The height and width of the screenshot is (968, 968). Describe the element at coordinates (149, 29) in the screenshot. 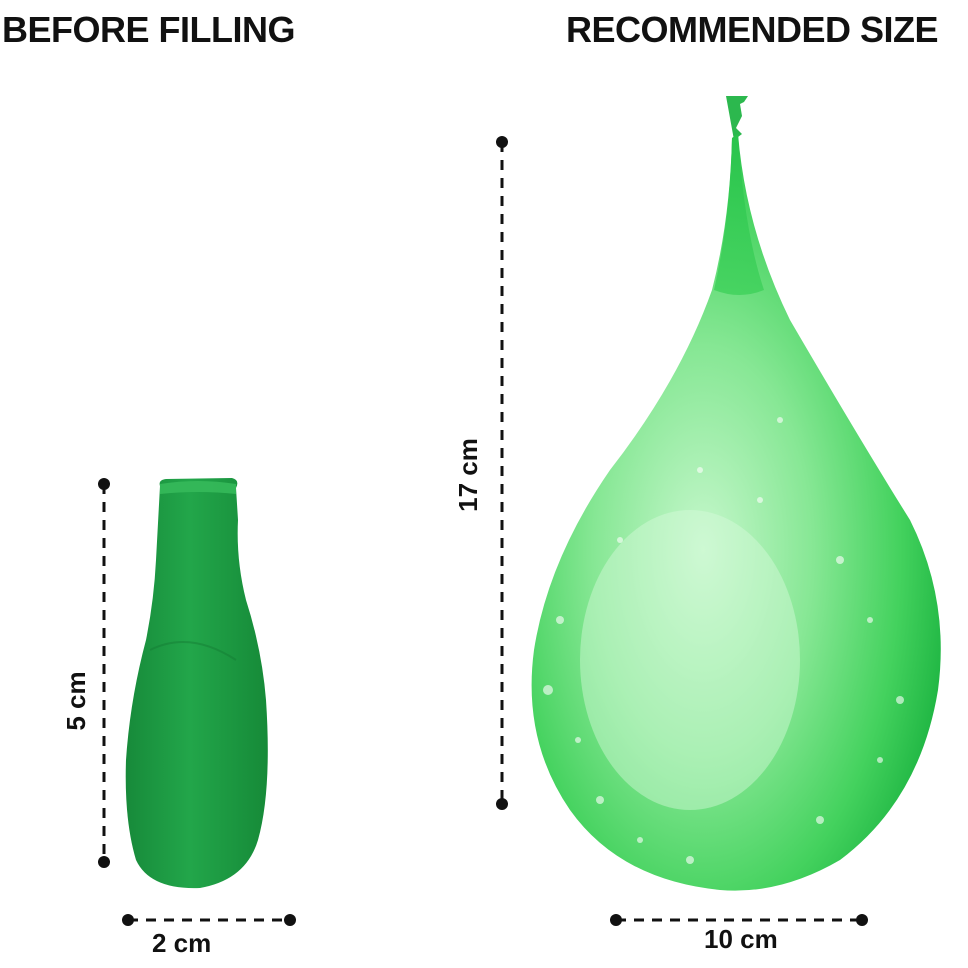

I see `heading-before-filling: BEFORE FILLING` at that location.